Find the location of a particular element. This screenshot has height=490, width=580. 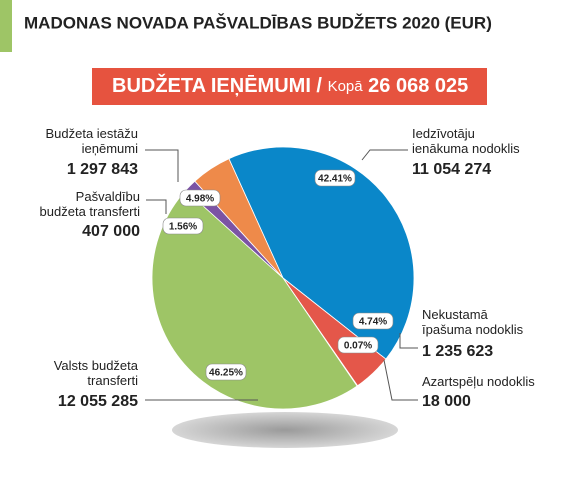

category-label: Nekustamā īpašuma nodoklis is located at coordinates (473, 322).